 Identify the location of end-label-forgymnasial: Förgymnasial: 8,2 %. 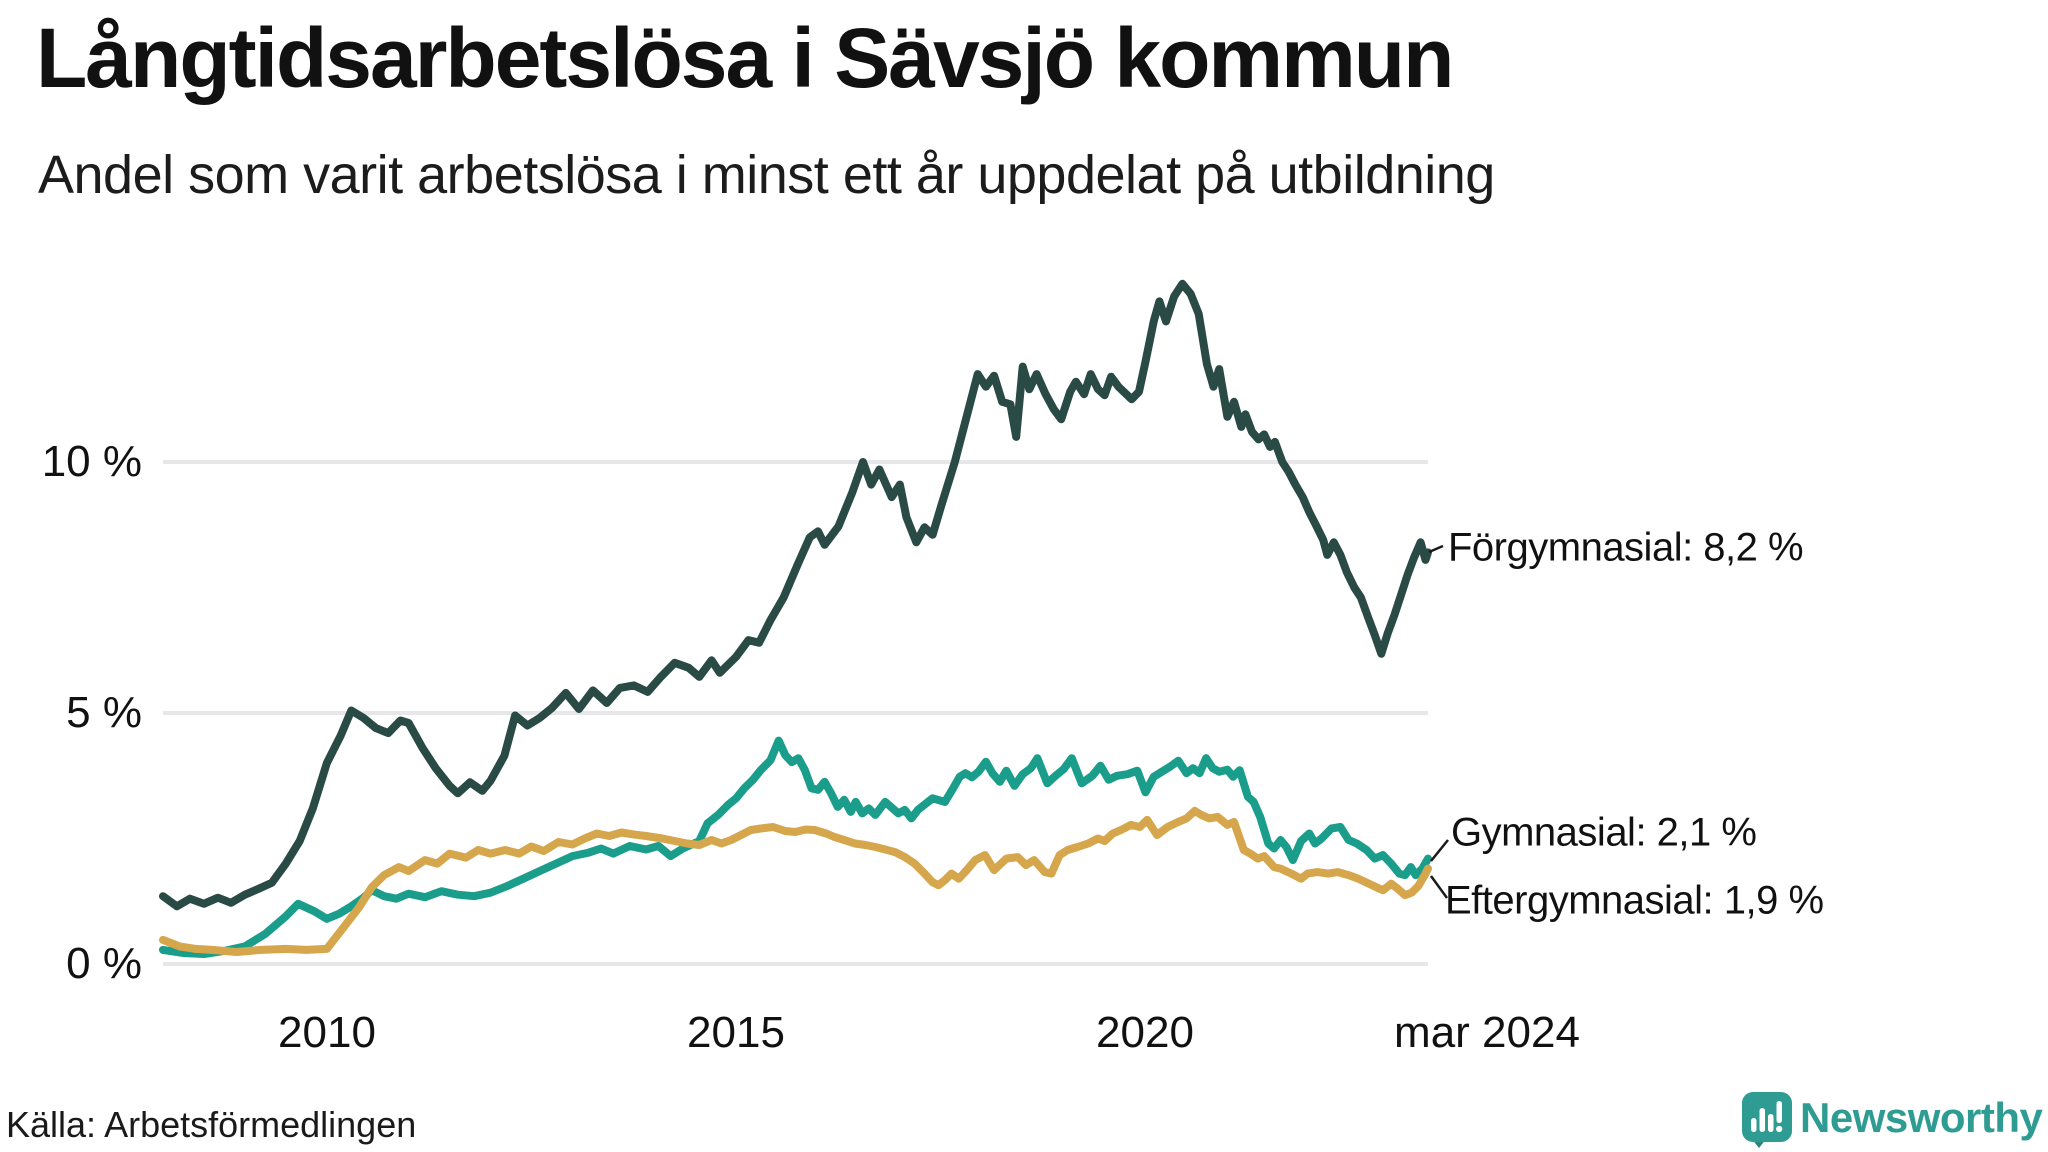
(1626, 547).